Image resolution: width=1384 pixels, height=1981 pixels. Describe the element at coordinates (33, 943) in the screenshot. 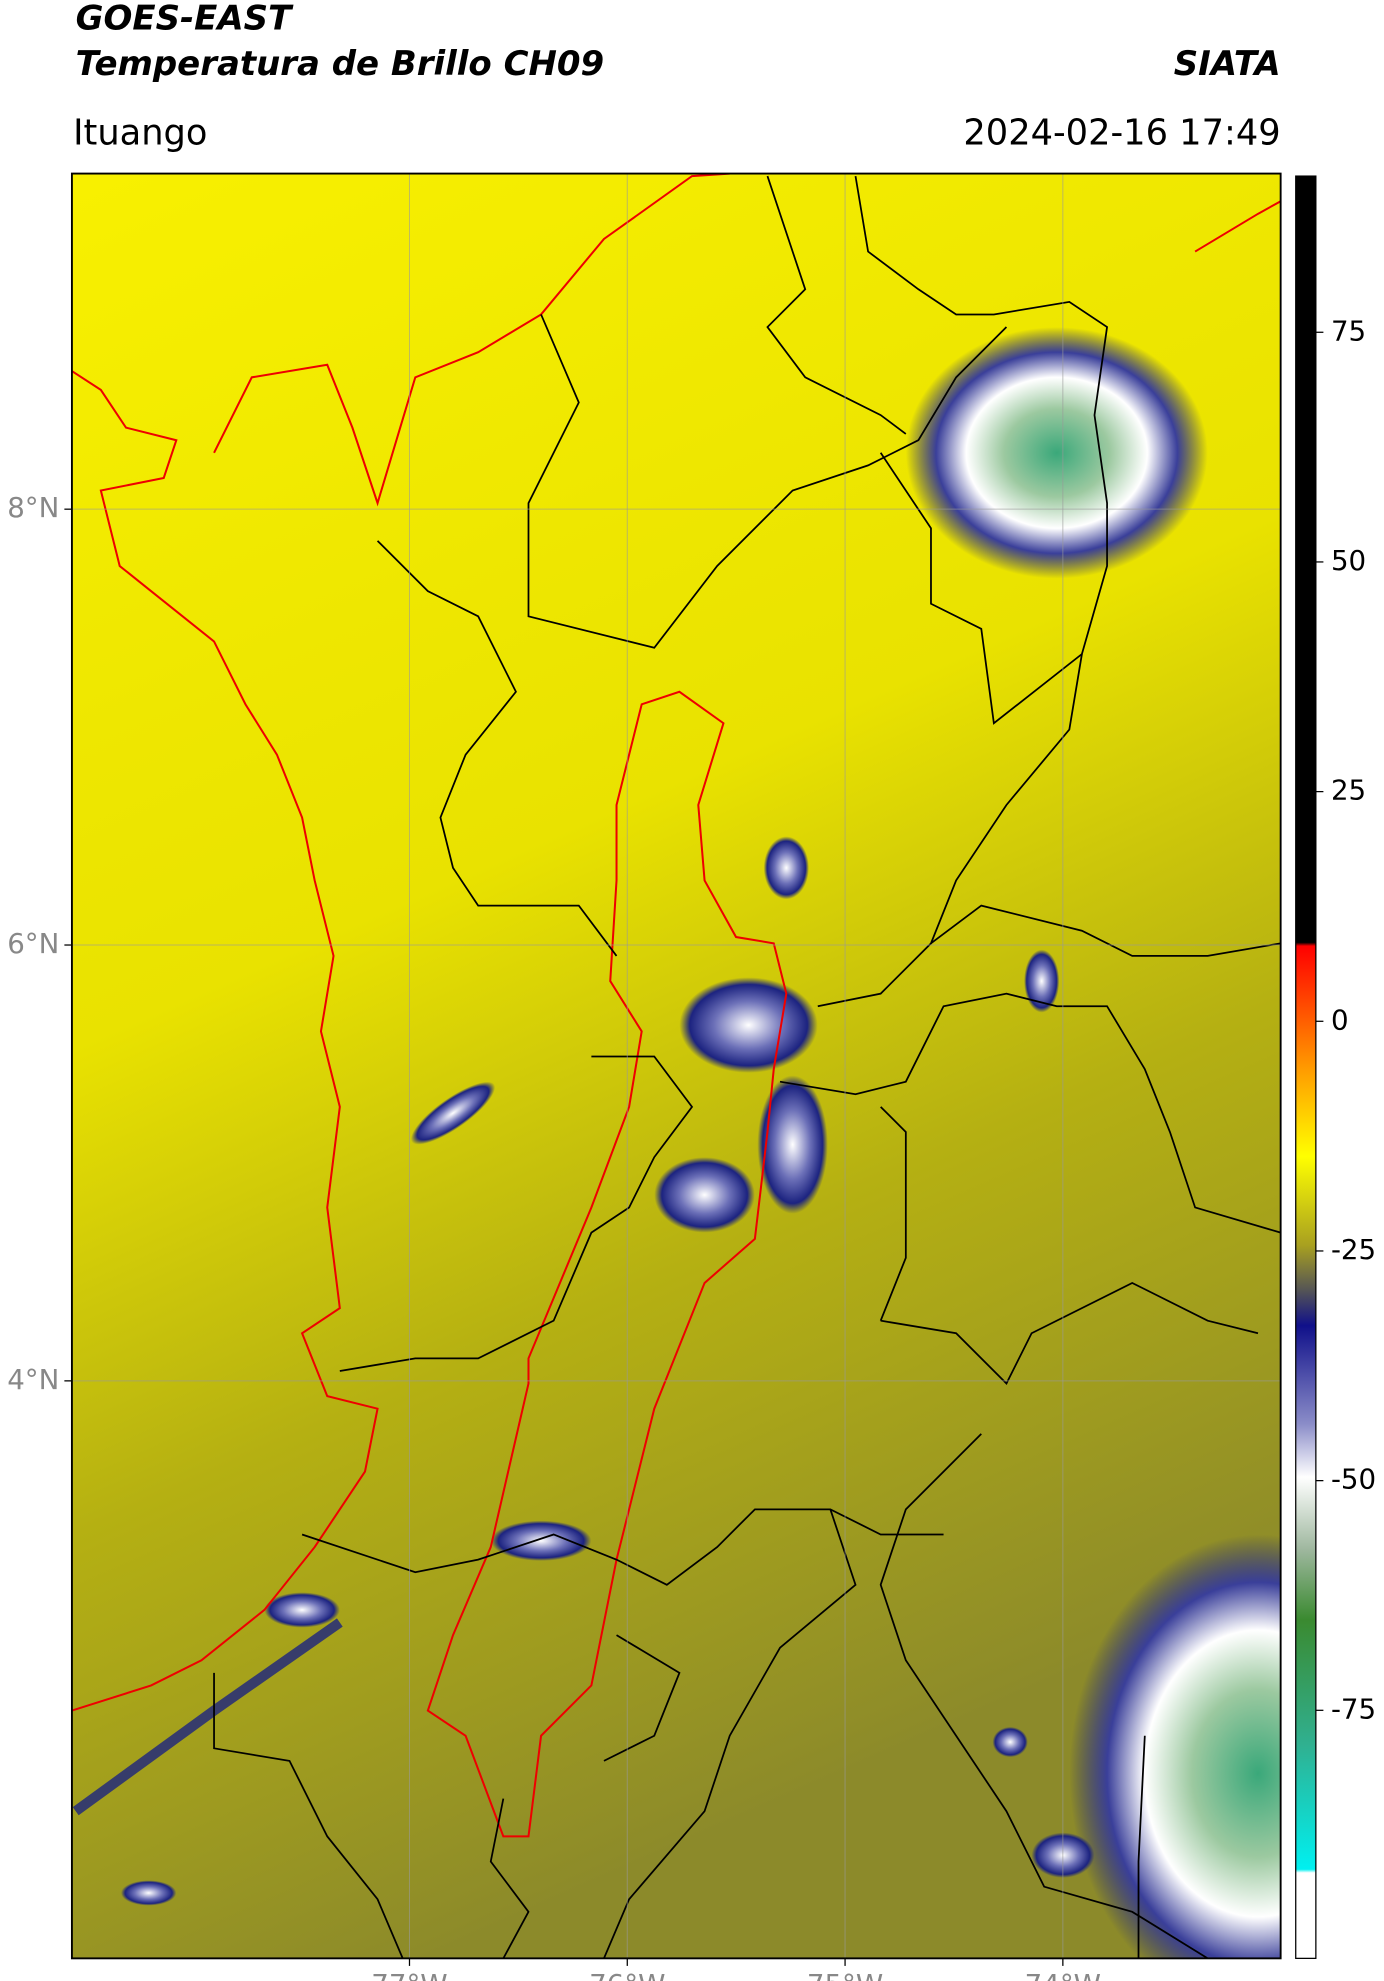

I see `y-tick-label: 6°N` at that location.